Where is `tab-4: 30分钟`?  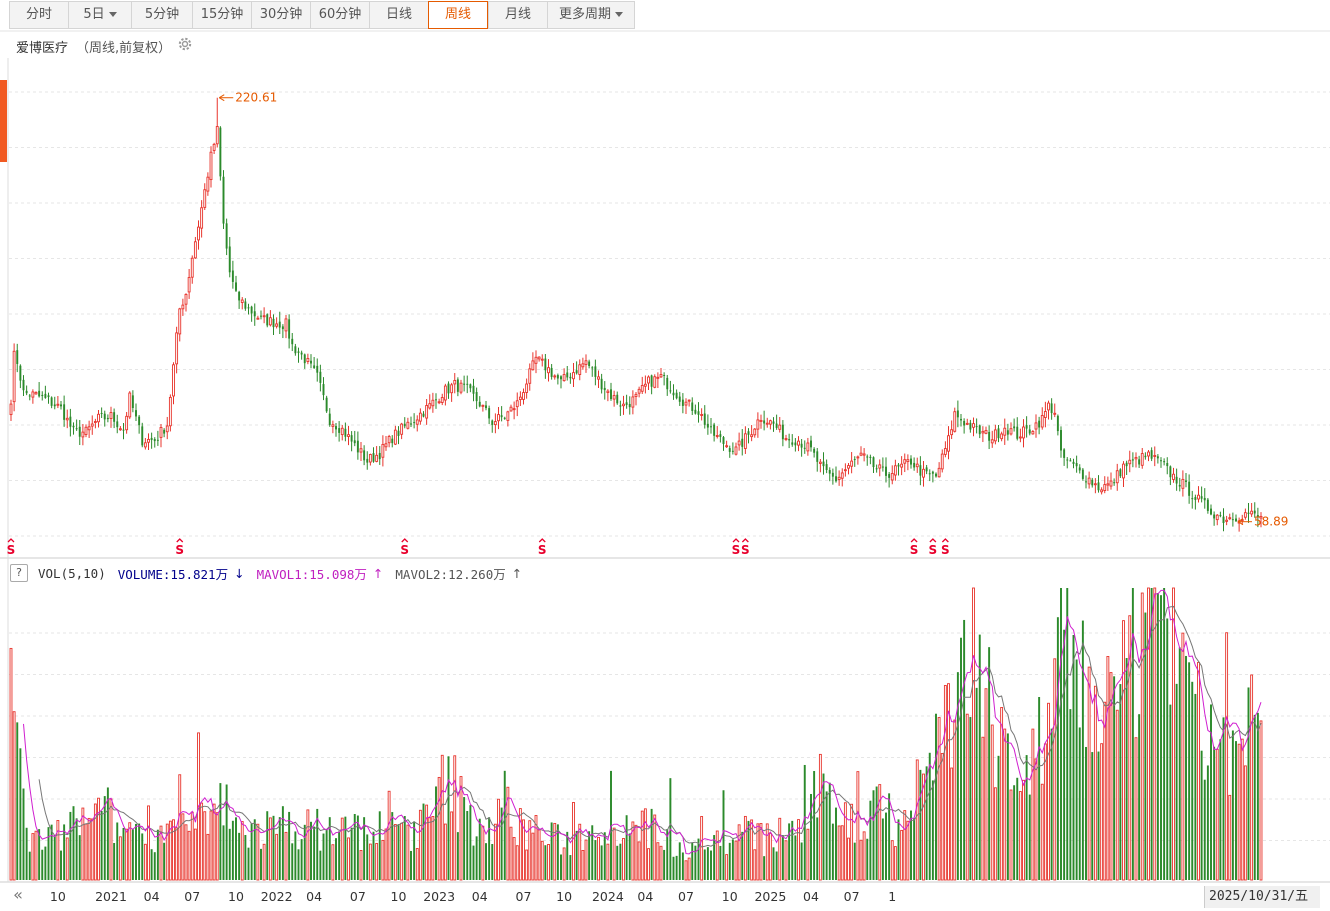
tab-4: 30分钟 is located at coordinates (280, 15).